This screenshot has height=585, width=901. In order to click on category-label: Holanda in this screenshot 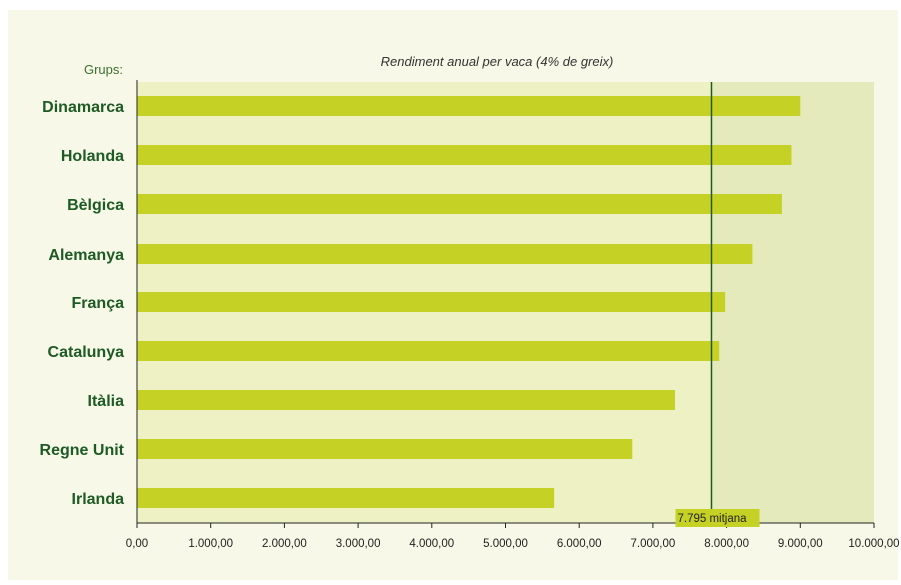, I will do `click(92, 156)`.